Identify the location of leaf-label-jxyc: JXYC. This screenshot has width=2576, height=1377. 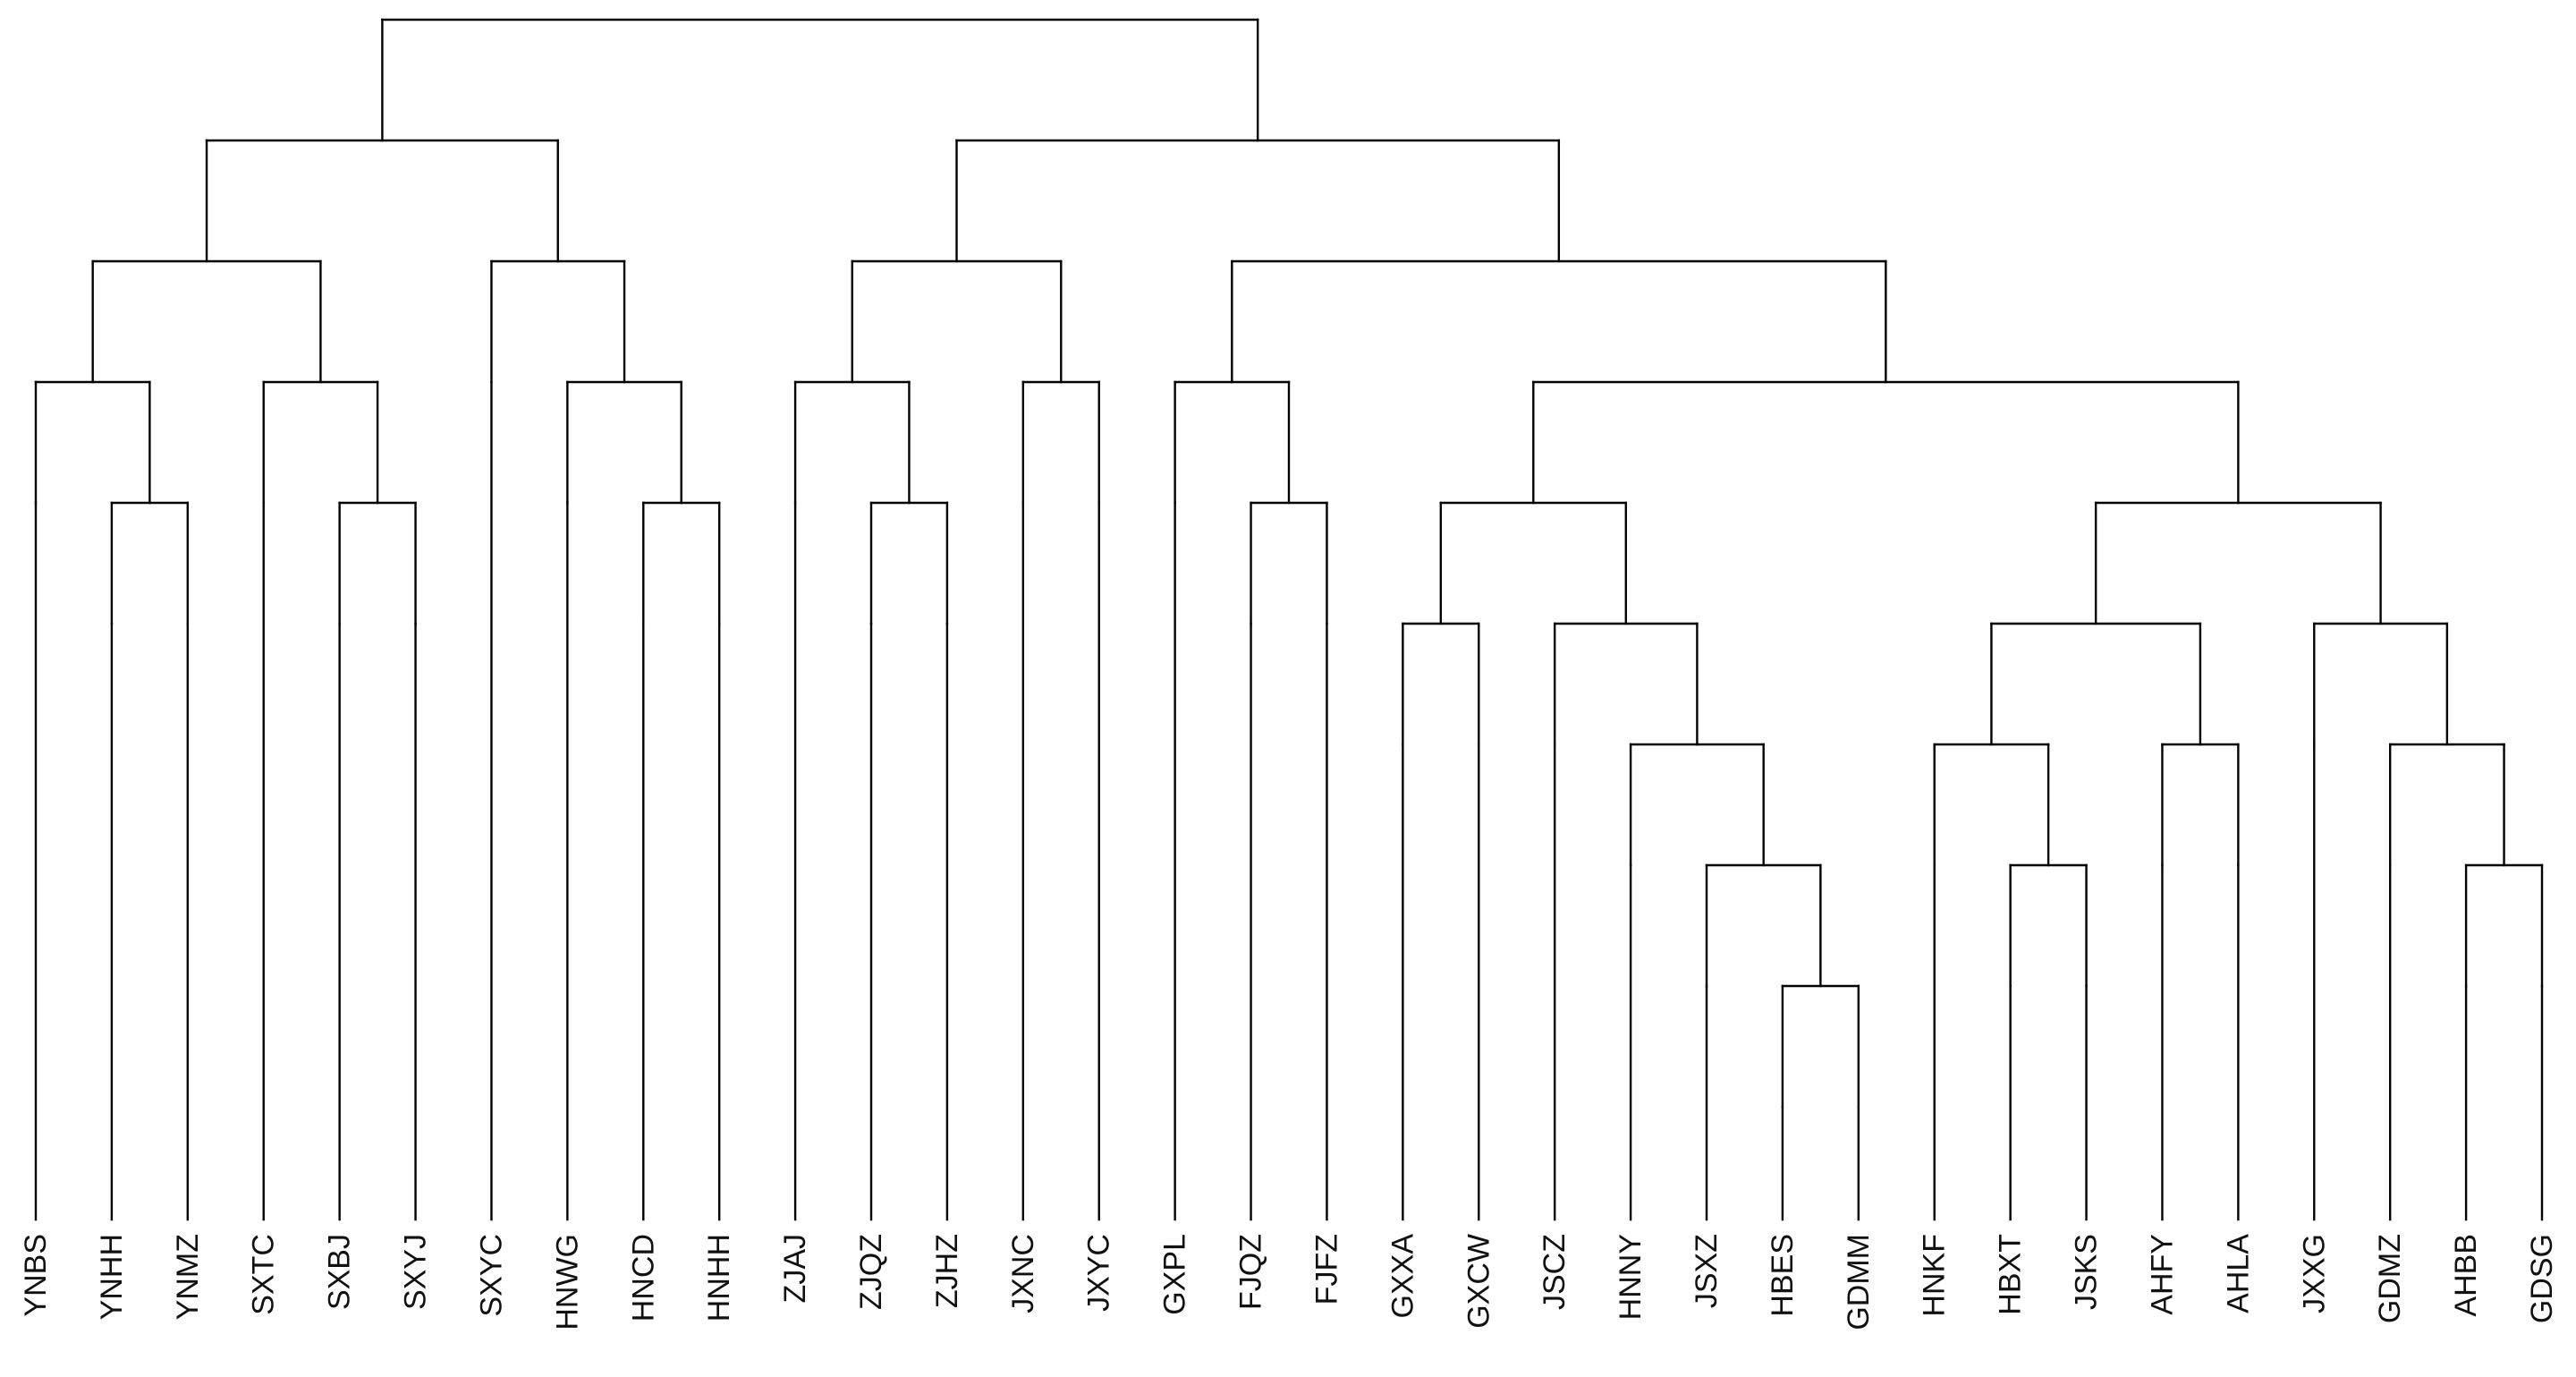
(1099, 1273).